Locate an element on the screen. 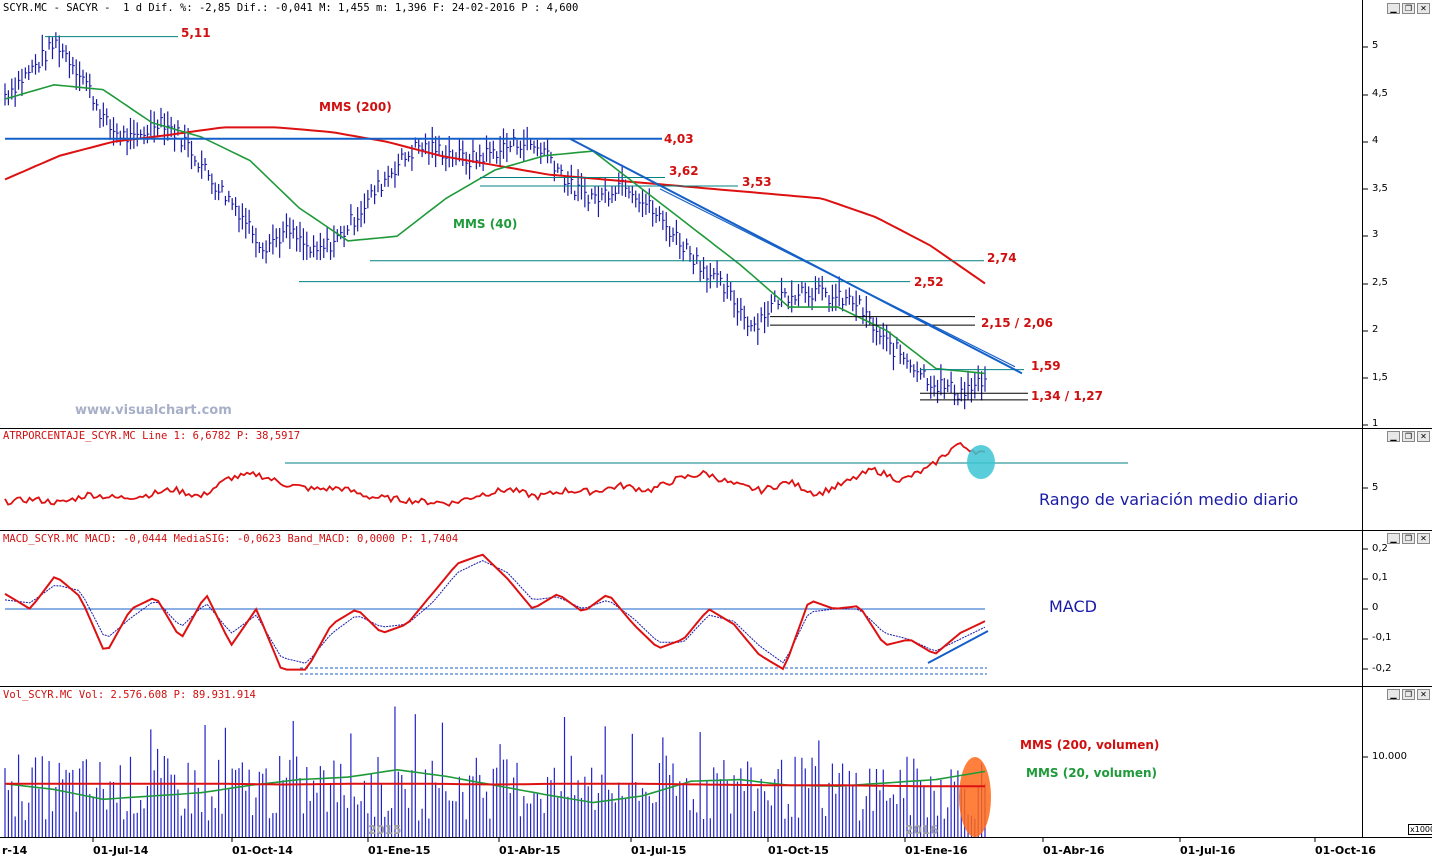  level-label: 2,15 / 2,06 is located at coordinates (1017, 323).